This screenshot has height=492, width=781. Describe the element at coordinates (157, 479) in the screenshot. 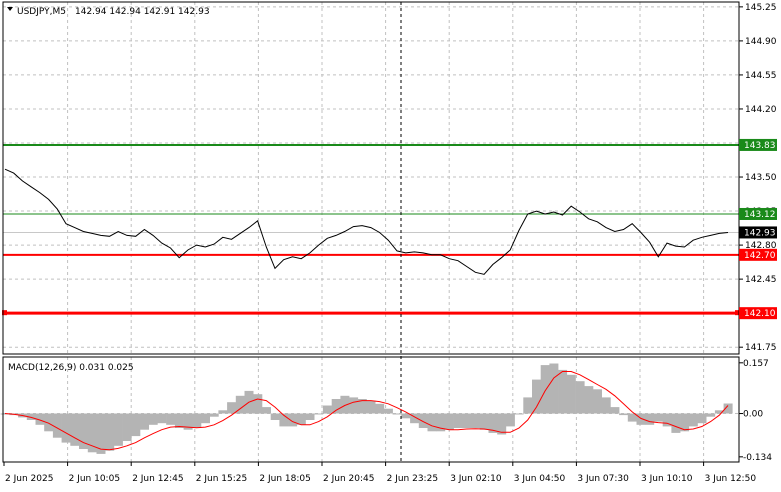

I see `x-tick-label: 2 Jun 12:45` at that location.